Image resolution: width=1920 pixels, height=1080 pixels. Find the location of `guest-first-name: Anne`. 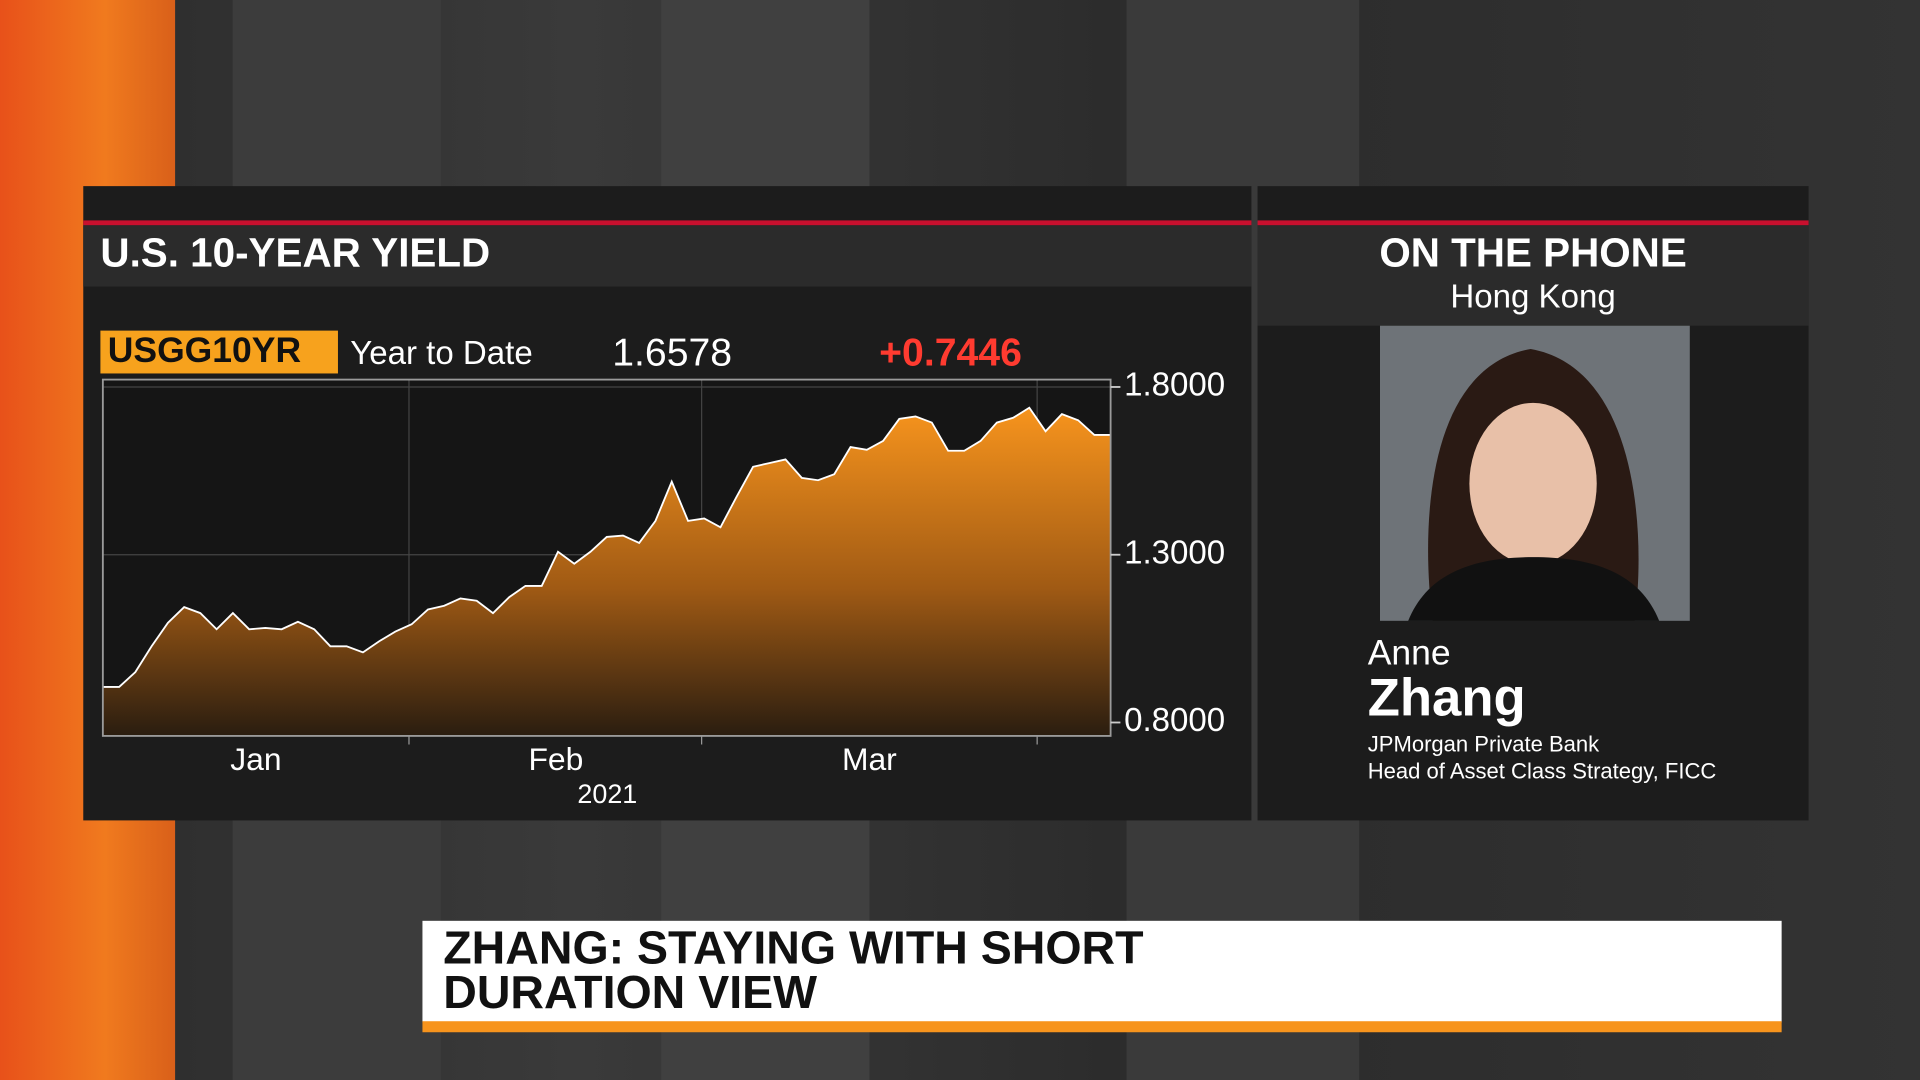

guest-first-name: Anne is located at coordinates (1409, 652).